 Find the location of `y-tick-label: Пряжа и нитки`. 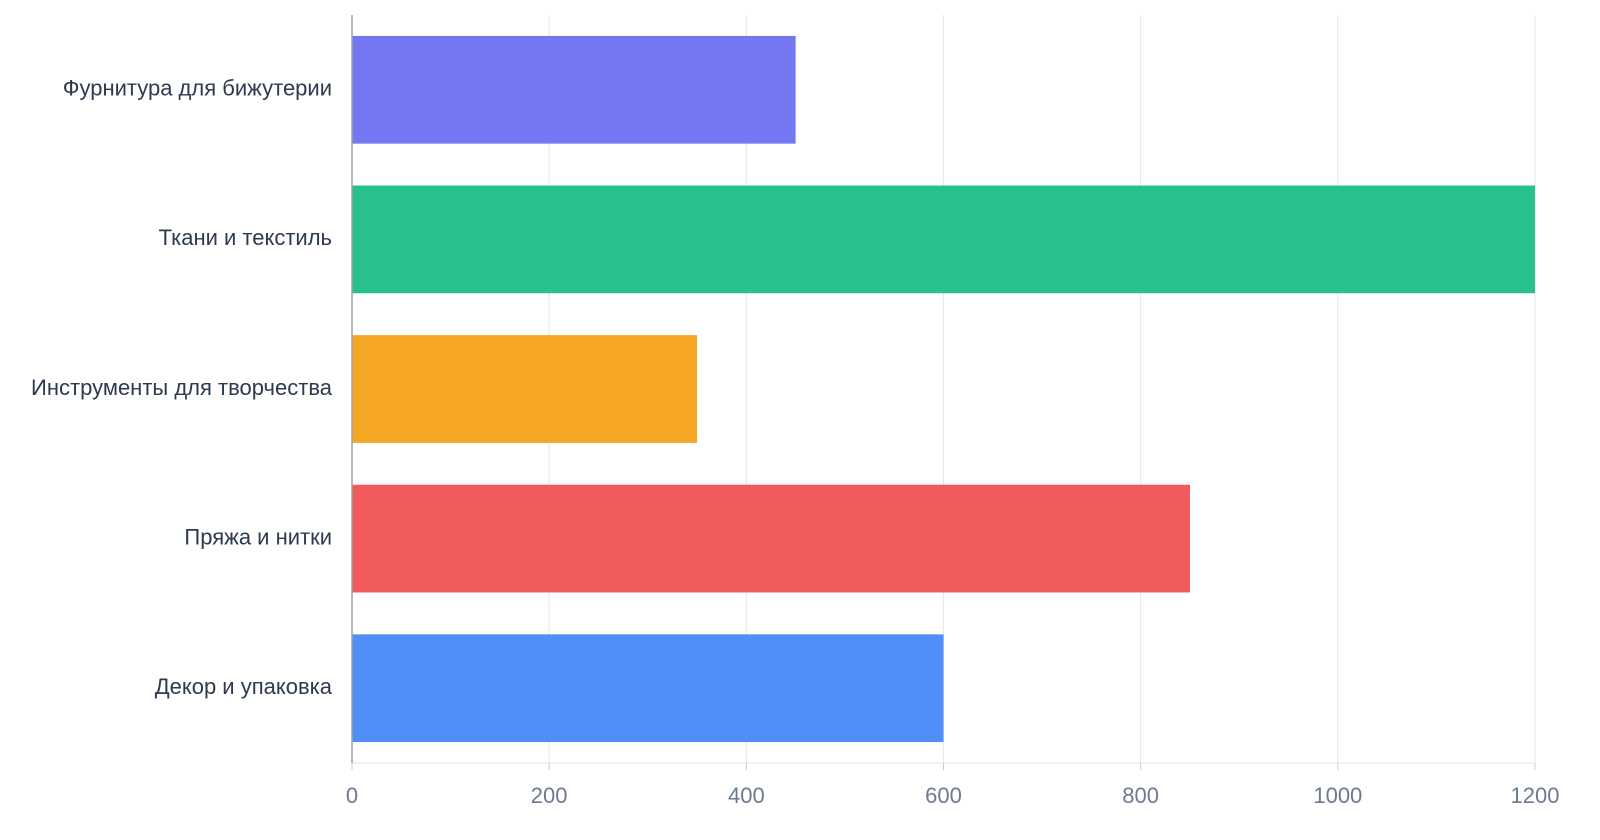

y-tick-label: Пряжа и нитки is located at coordinates (258, 536).